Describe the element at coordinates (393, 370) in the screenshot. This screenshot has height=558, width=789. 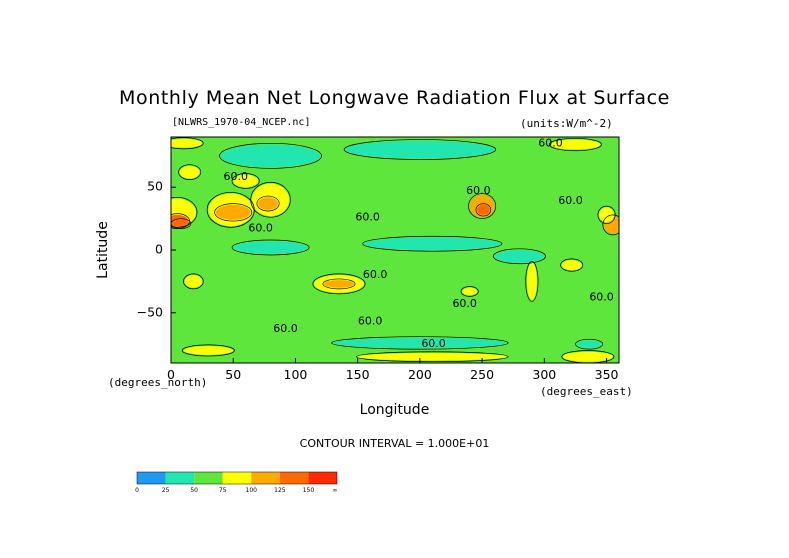
I see `x-ticks: 0 50 100 150 200 250 300 350` at that location.